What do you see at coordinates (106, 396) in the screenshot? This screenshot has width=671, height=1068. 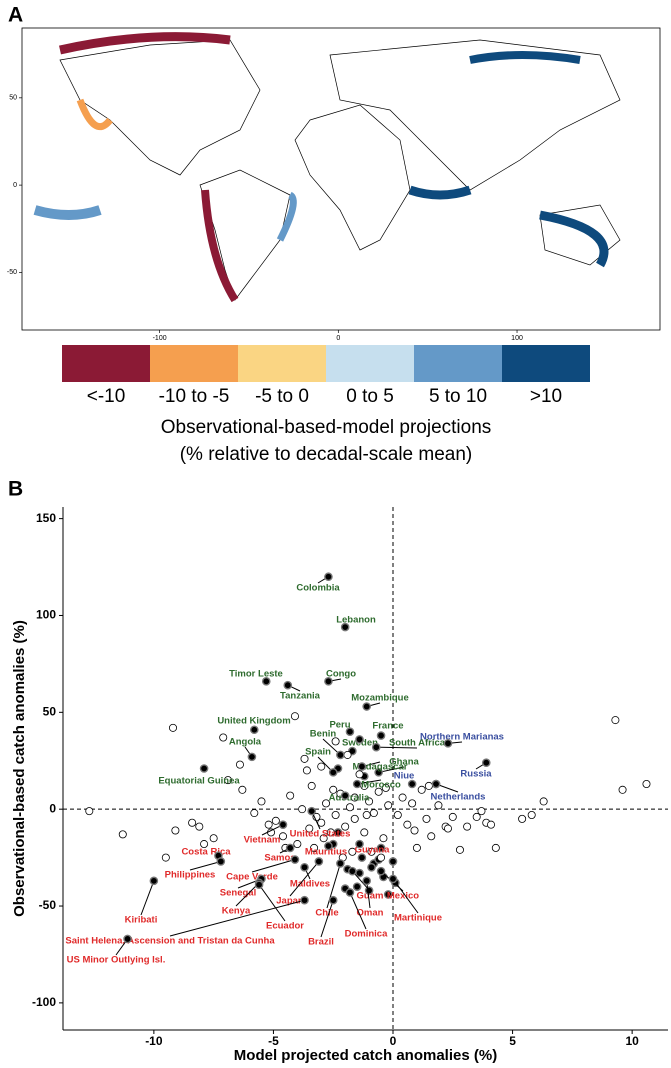 I see `legend-label: <-10` at bounding box center [106, 396].